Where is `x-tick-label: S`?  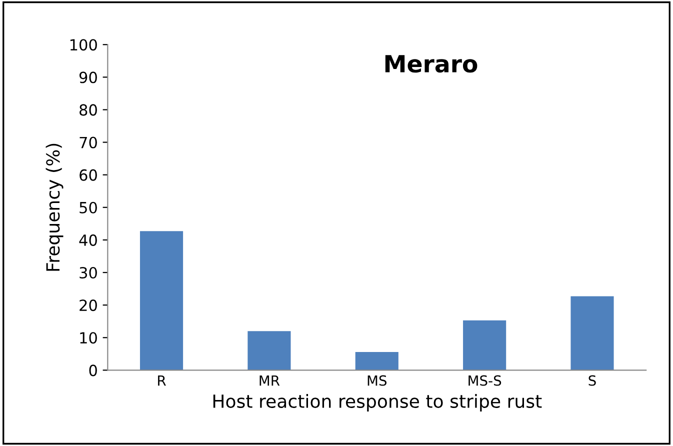 x-tick-label: S is located at coordinates (592, 380).